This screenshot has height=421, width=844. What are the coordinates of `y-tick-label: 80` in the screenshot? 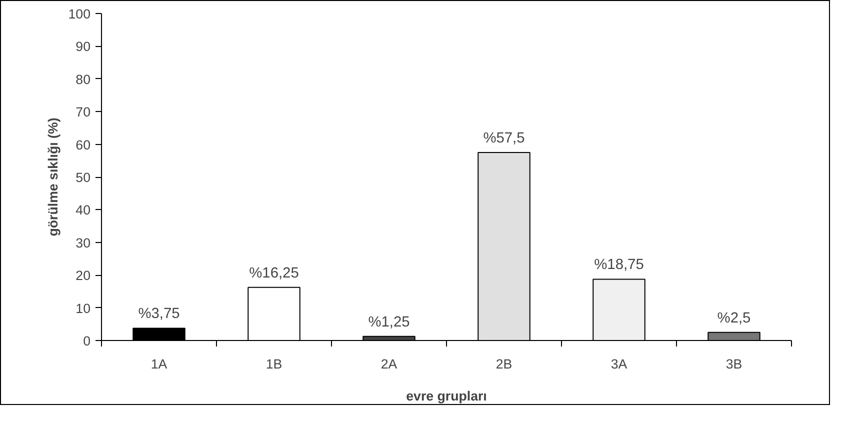 It's located at (83, 79).